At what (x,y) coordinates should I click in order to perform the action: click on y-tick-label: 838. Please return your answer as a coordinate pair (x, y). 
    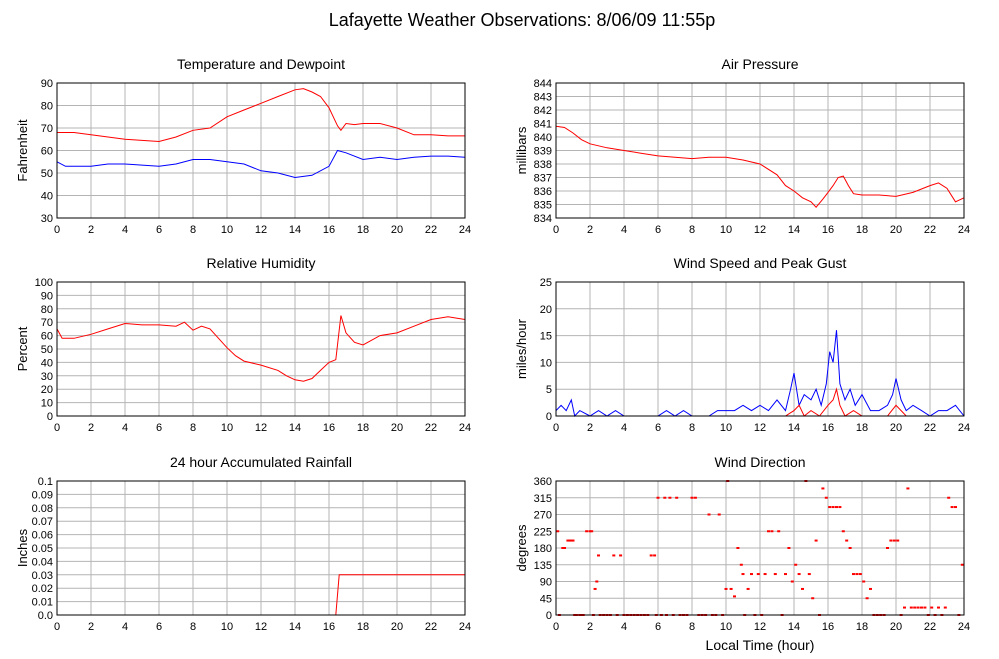
    Looking at the image, I should click on (543, 165).